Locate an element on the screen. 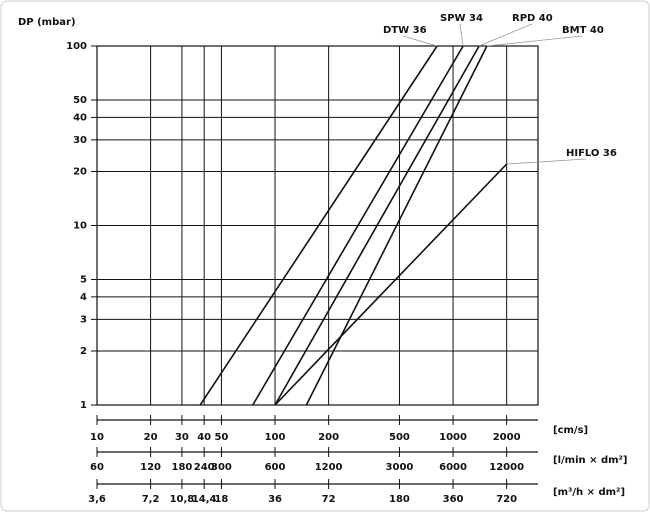  series-label: RPD 40 is located at coordinates (532, 18).